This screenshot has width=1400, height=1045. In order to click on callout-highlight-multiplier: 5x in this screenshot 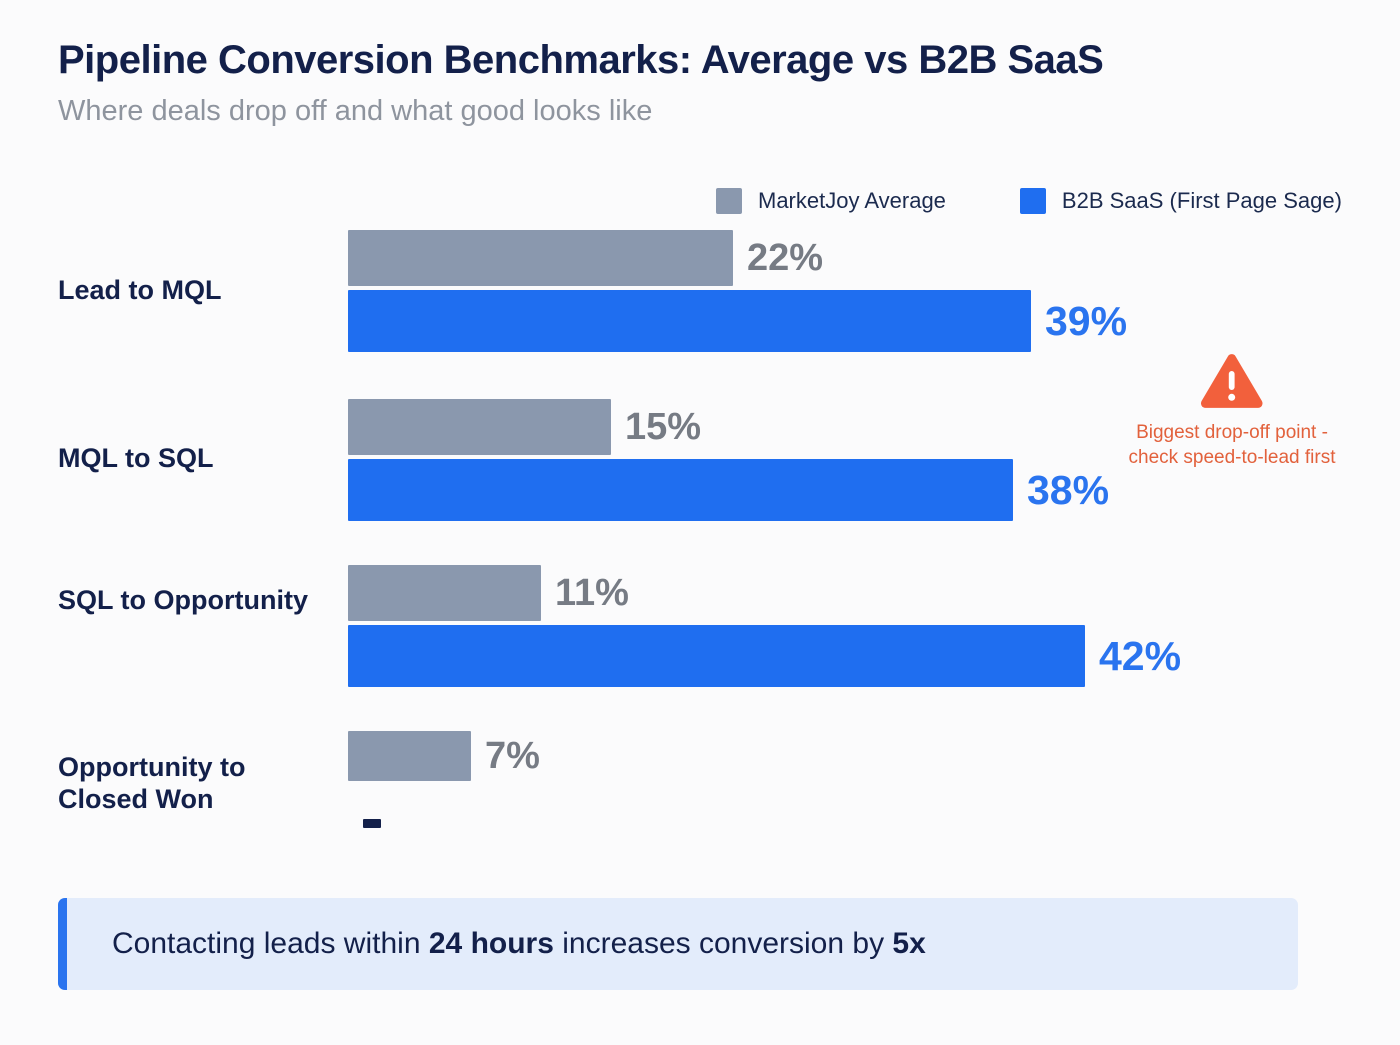, I will do `click(909, 943)`.